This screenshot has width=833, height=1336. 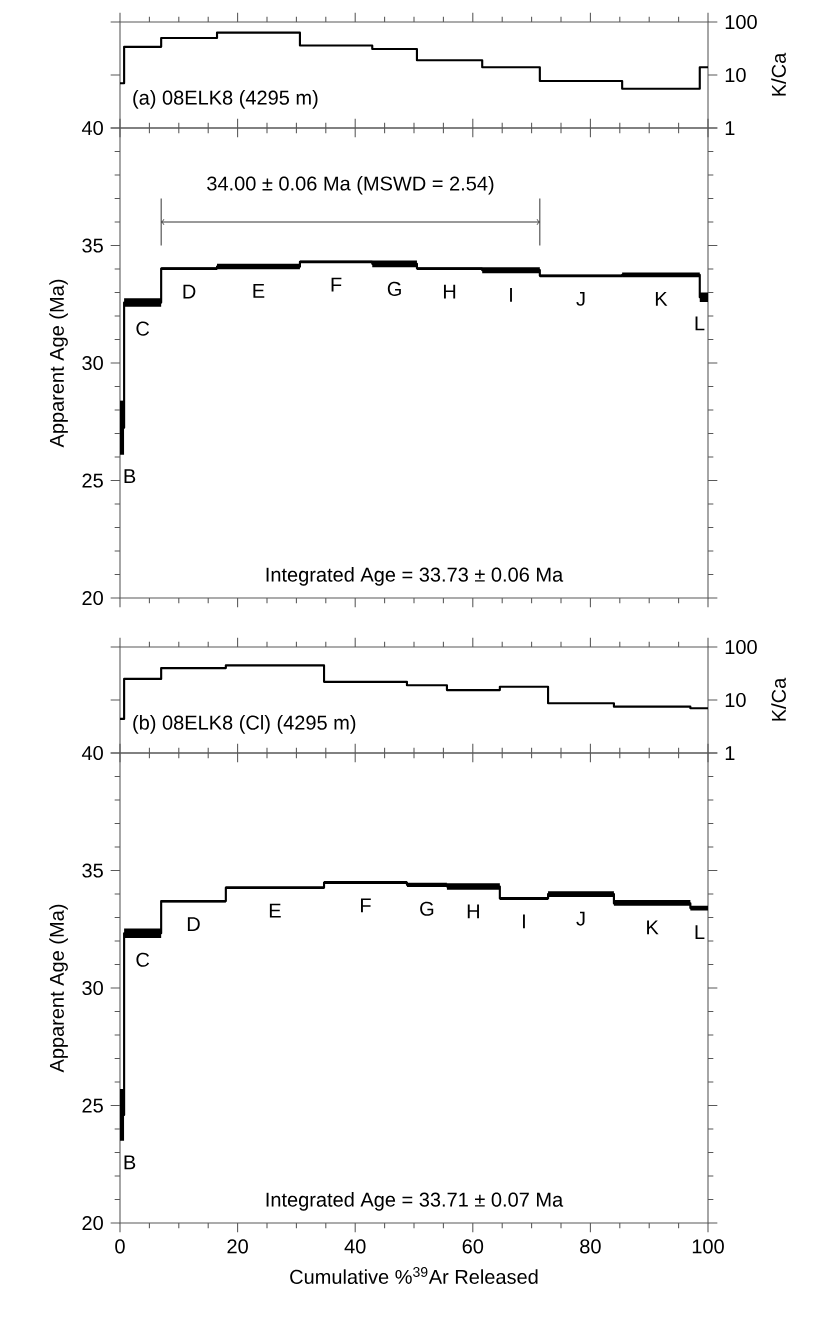 What do you see at coordinates (225, 99) in the screenshot?
I see `text: (a) 08ELK8 (4295 m)` at bounding box center [225, 99].